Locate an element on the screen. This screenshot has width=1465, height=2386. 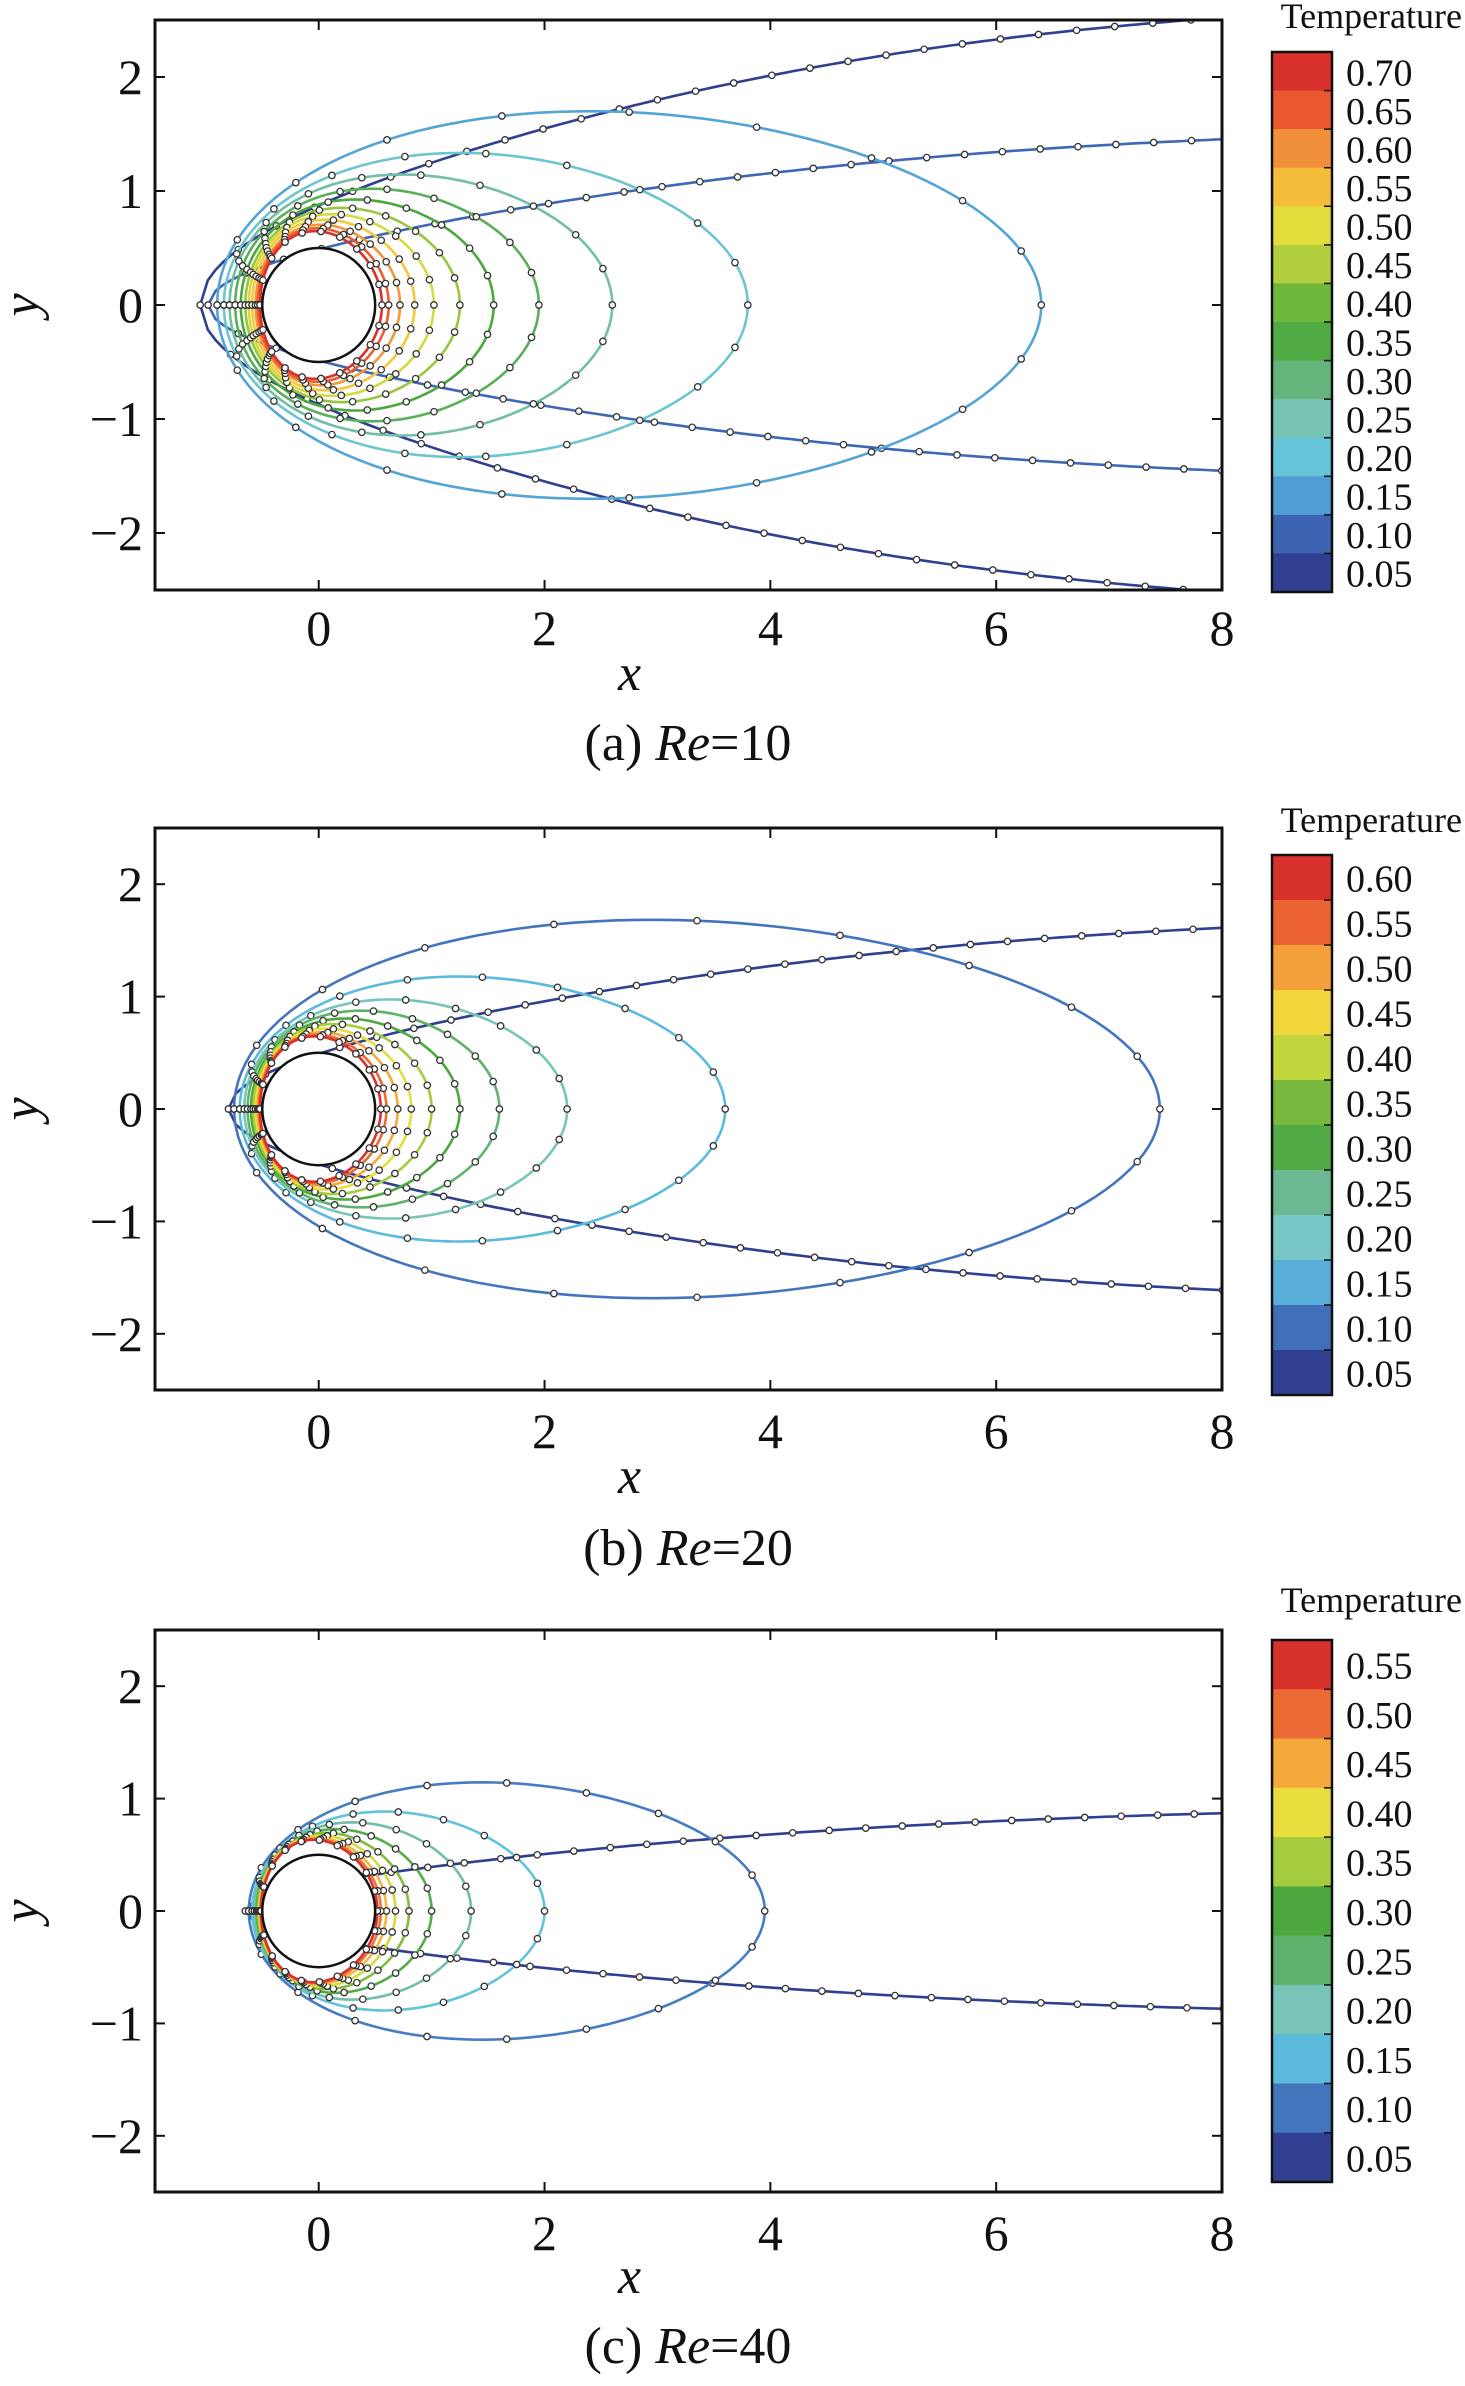
colorbar-tick-label: 0.10 is located at coordinates (1379, 536).